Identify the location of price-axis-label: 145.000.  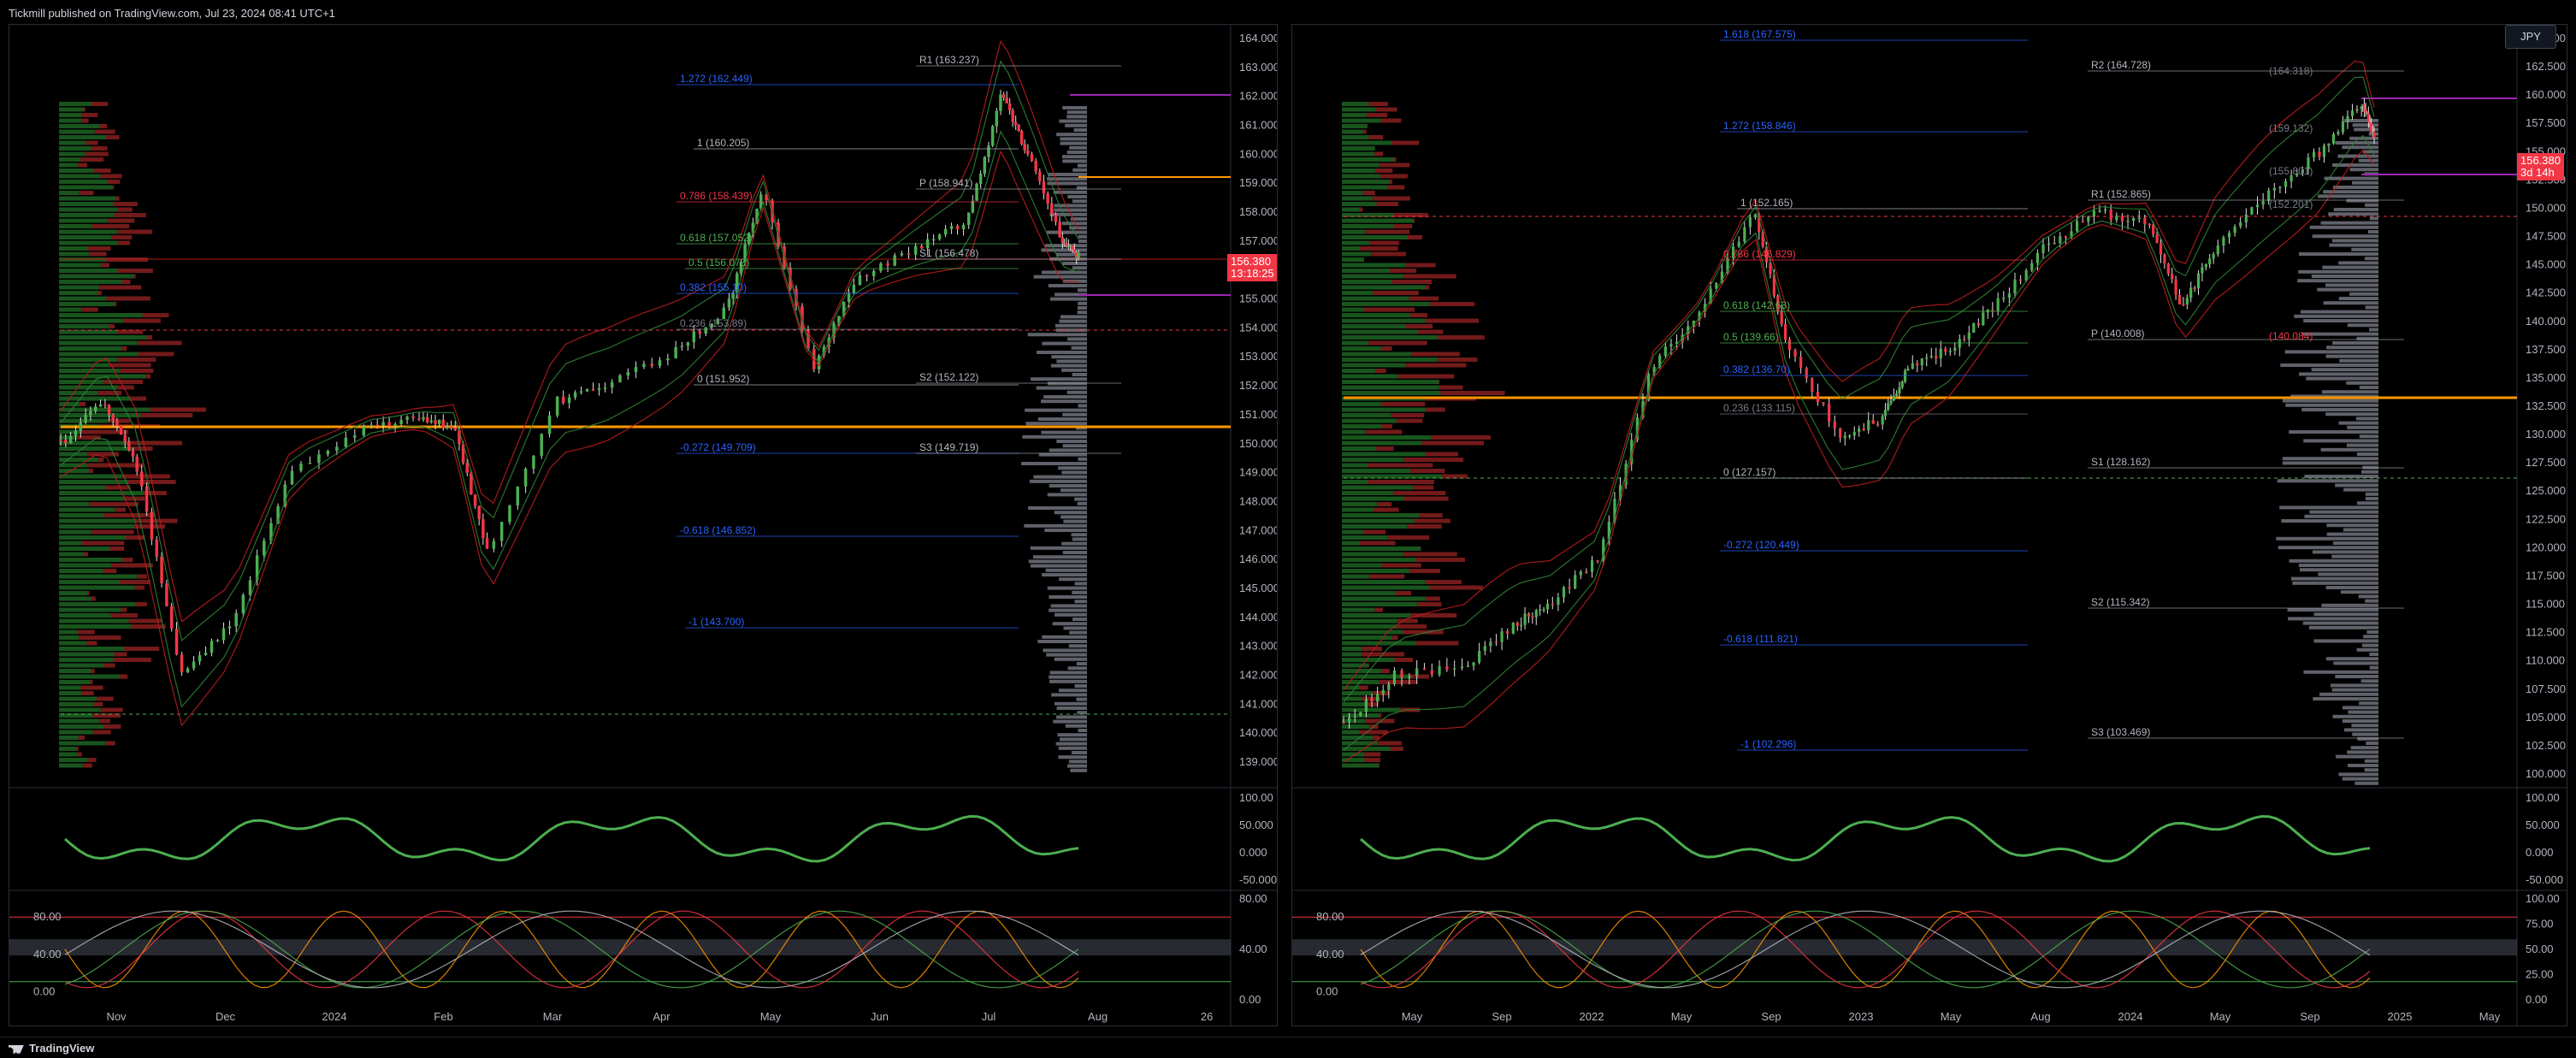
(2546, 264).